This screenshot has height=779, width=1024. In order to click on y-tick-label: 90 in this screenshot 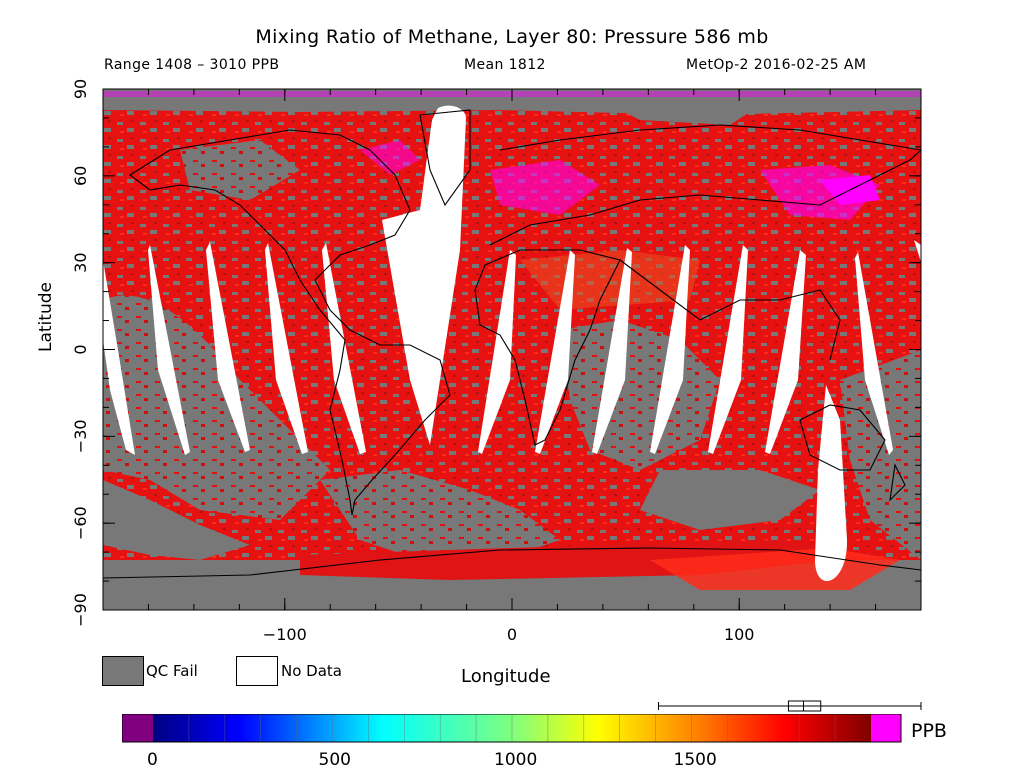, I will do `click(80, 89)`.